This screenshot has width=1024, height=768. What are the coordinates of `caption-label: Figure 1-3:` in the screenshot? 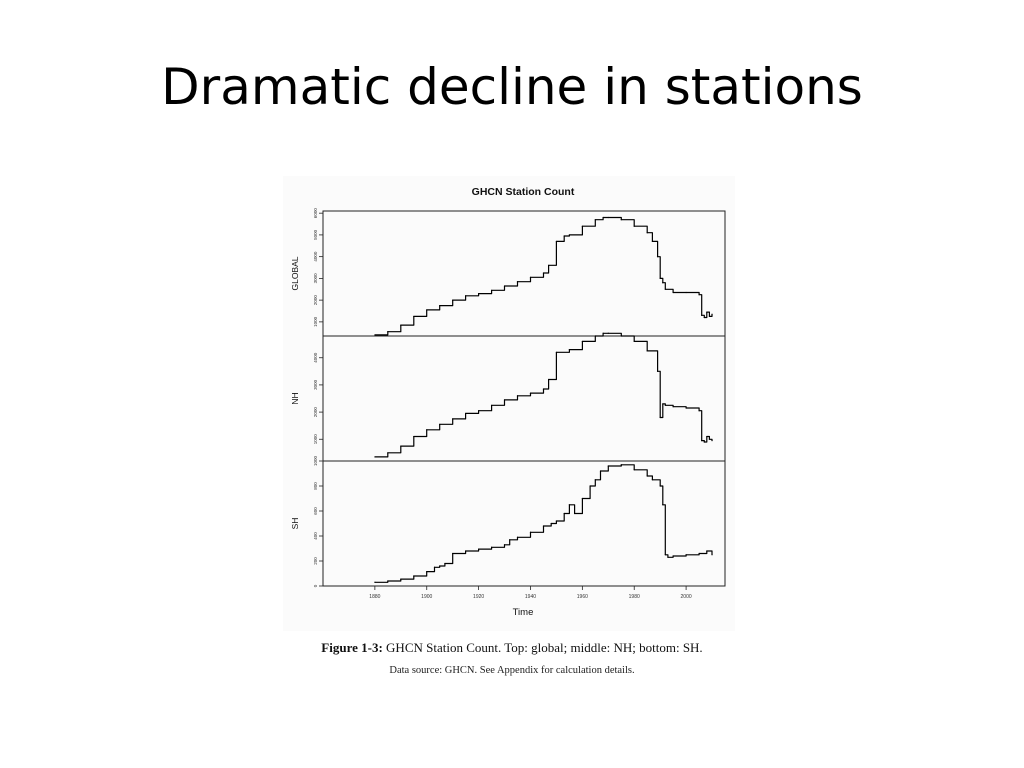 It's located at (352, 647).